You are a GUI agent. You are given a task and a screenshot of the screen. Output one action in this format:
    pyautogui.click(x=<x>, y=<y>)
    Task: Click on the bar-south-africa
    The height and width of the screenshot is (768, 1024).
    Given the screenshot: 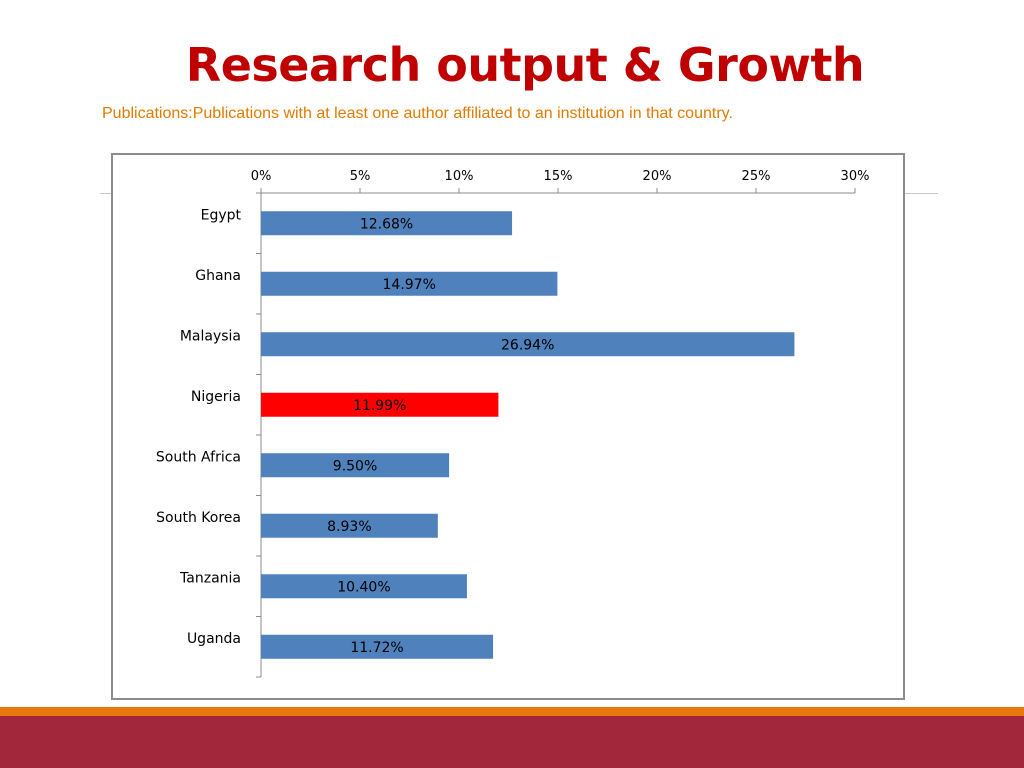 What is the action you would take?
    pyautogui.click(x=355, y=465)
    